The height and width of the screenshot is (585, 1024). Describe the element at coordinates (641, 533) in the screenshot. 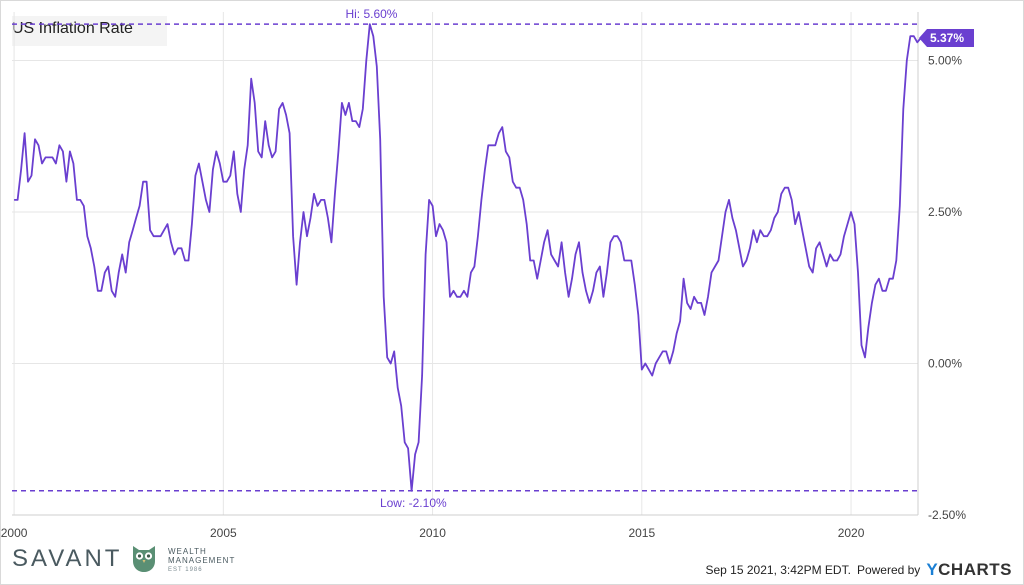

I see `x-tick-label: 2015` at that location.